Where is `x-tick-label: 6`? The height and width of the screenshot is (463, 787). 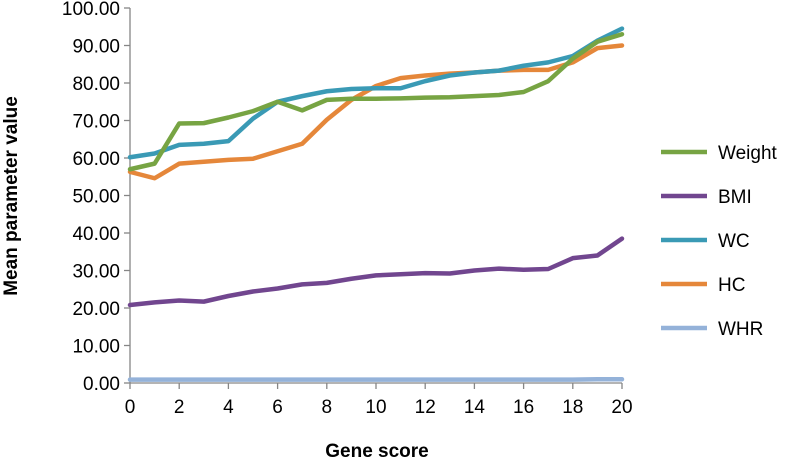
x-tick-label: 6 is located at coordinates (277, 407).